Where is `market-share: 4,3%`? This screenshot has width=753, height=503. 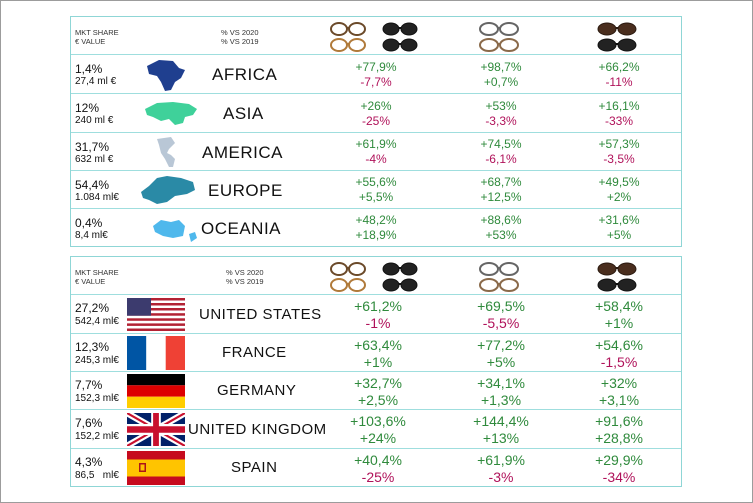
market-share: 4,3% is located at coordinates (89, 462).